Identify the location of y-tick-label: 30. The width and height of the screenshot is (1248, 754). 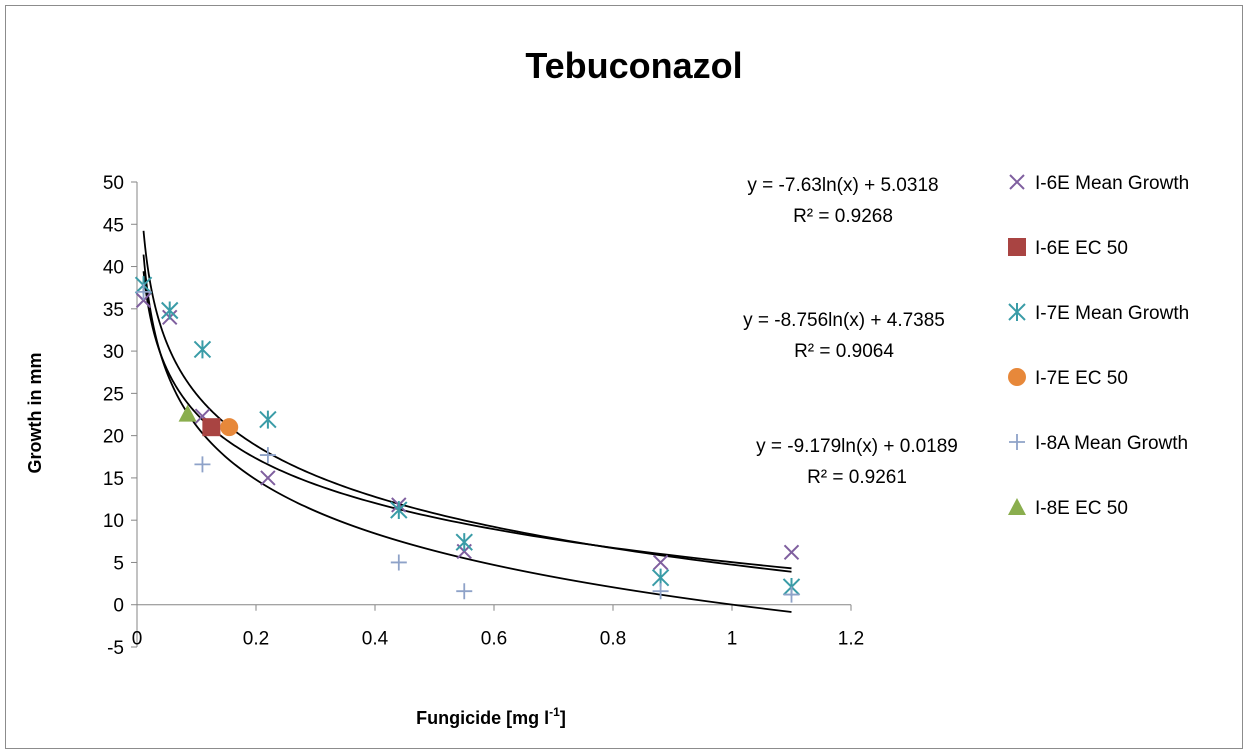
(113, 352).